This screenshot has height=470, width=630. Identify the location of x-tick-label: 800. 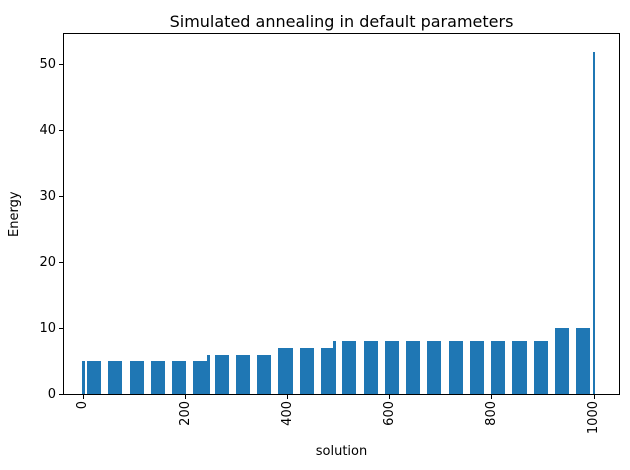
(491, 413).